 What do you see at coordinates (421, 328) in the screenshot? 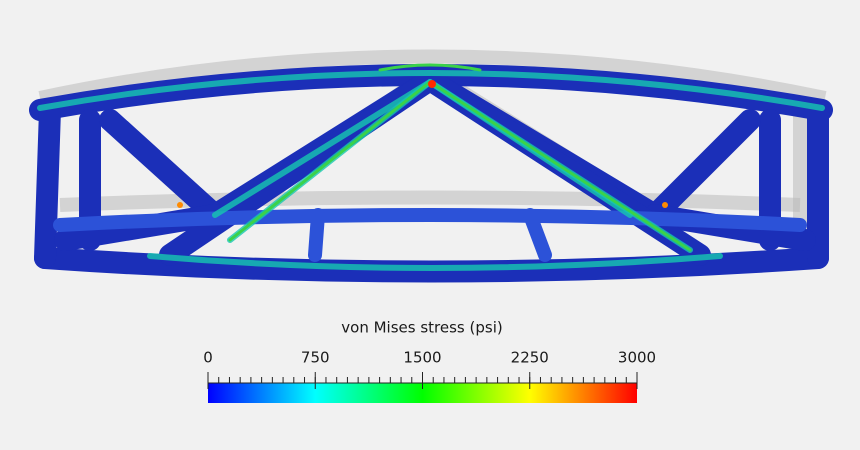
I see `colorbar-title: von Mises stress (psi)` at bounding box center [421, 328].